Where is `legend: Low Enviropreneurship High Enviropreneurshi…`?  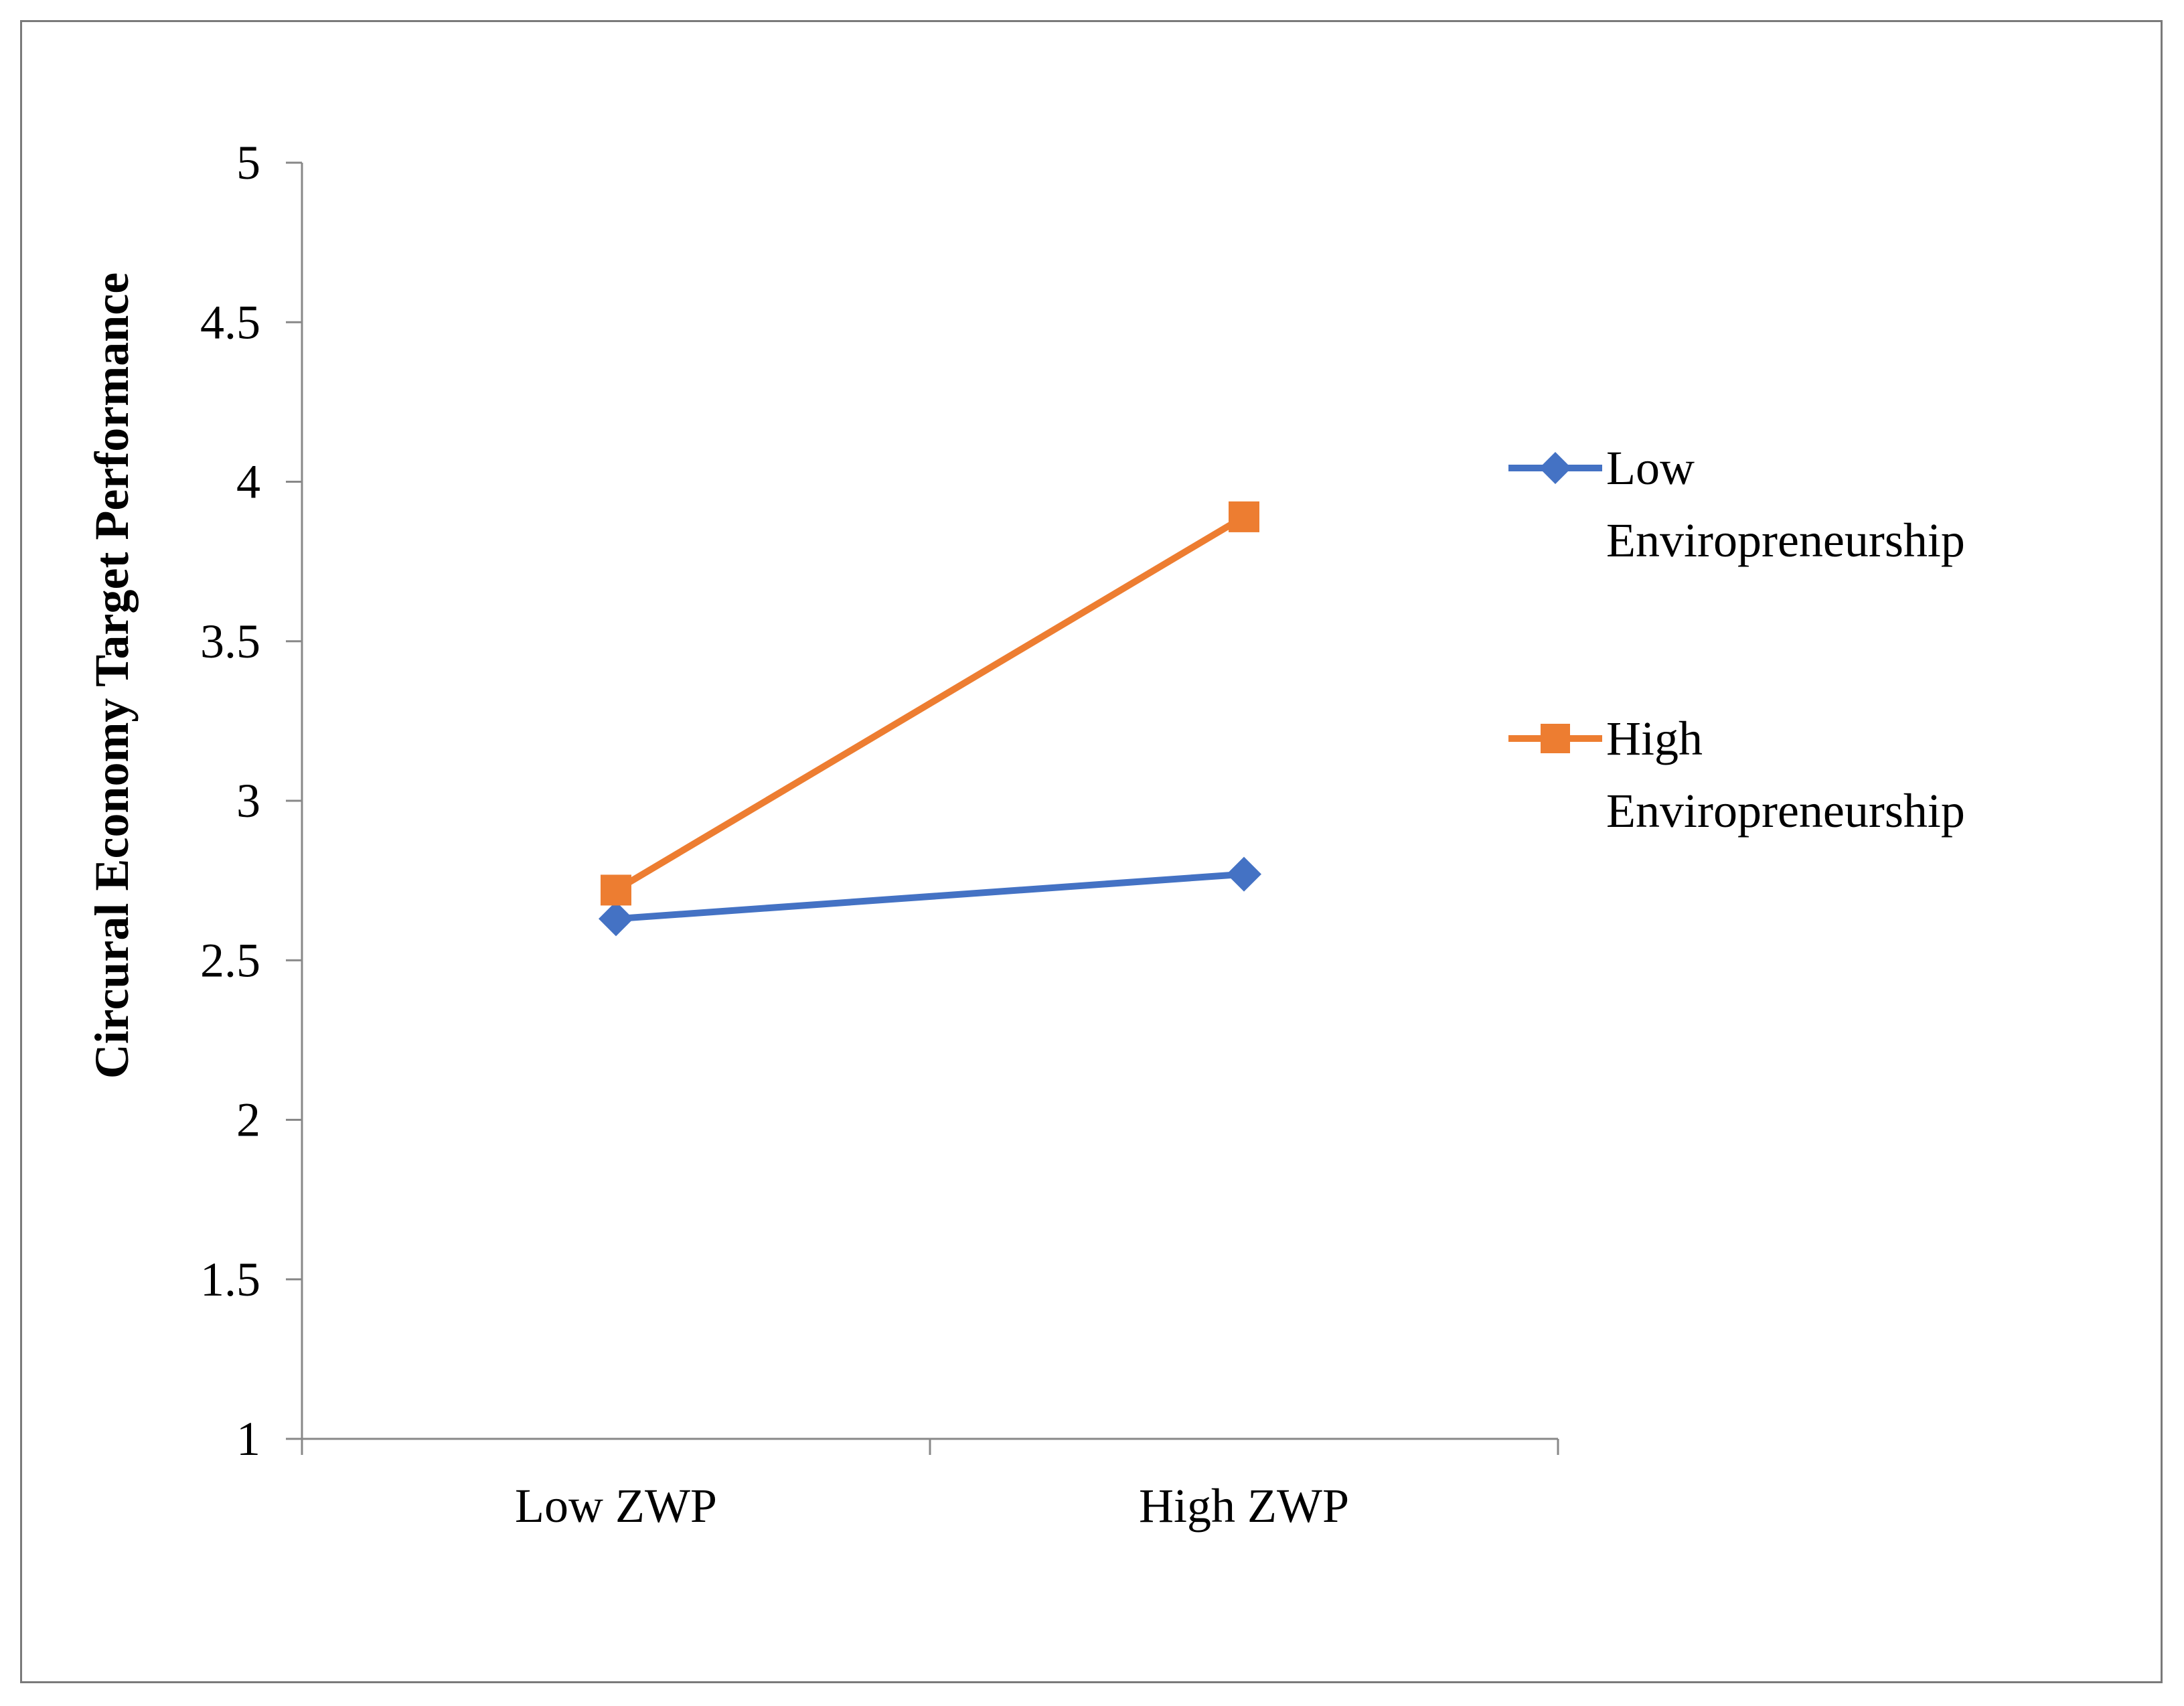
legend: Low Enviropreneurship High Enviropreneurshi… is located at coordinates (1736, 639).